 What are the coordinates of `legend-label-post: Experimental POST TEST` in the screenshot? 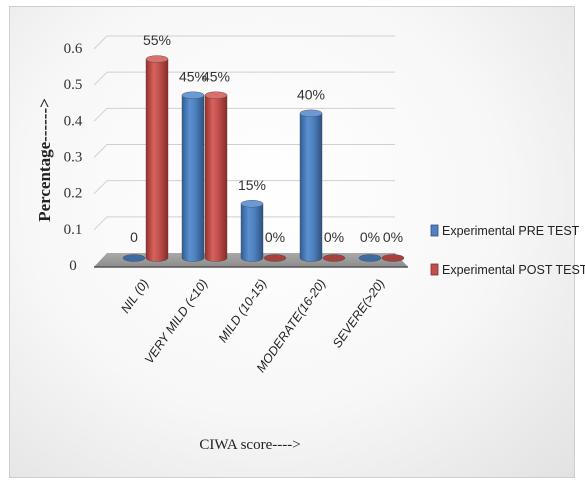 It's located at (513, 270).